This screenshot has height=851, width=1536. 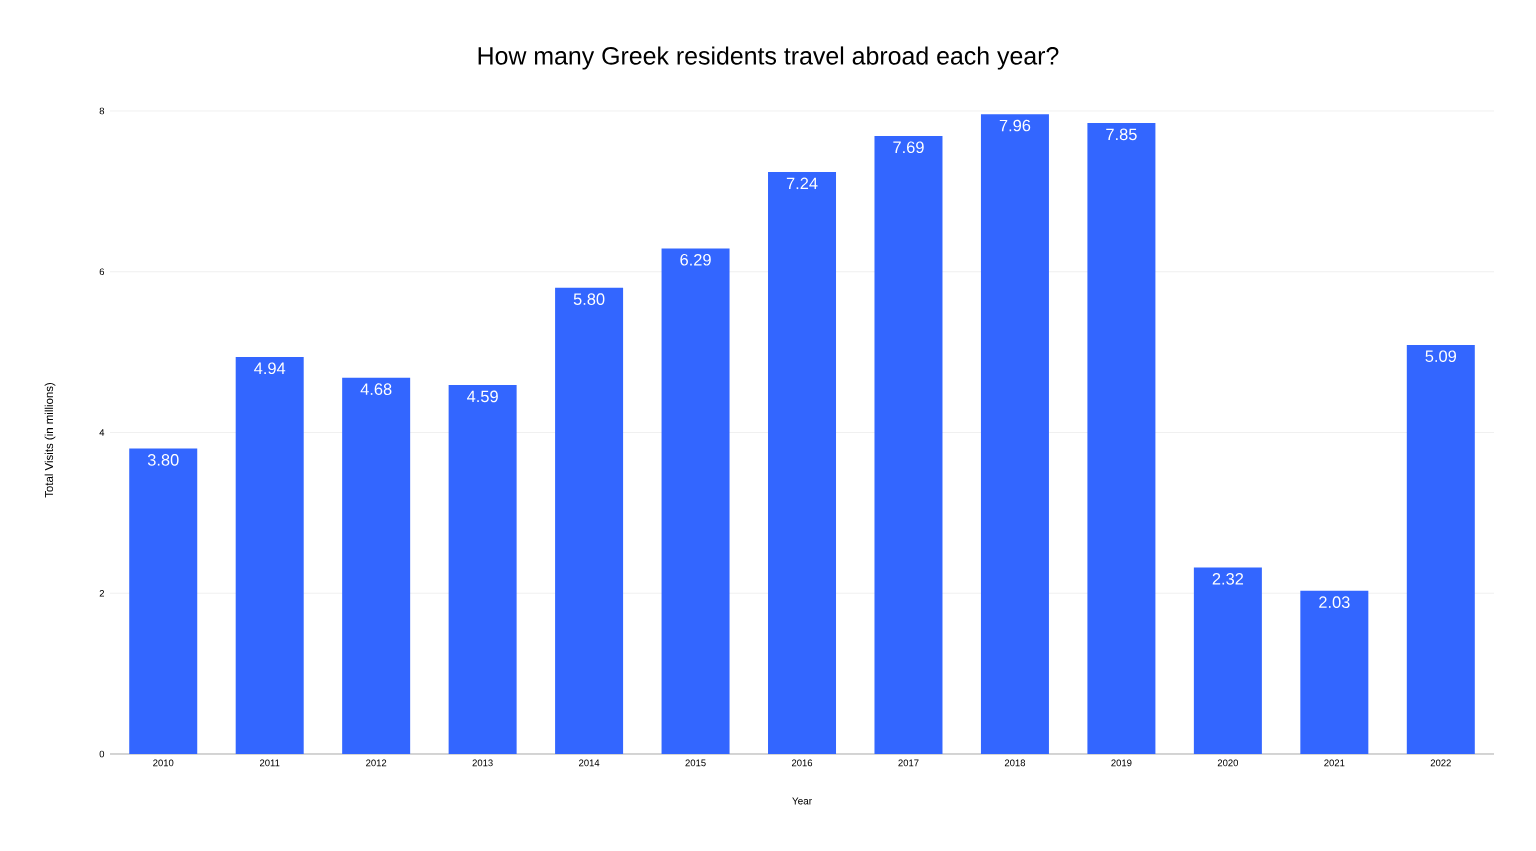 What do you see at coordinates (589, 763) in the screenshot?
I see `x-tick-label: 2014` at bounding box center [589, 763].